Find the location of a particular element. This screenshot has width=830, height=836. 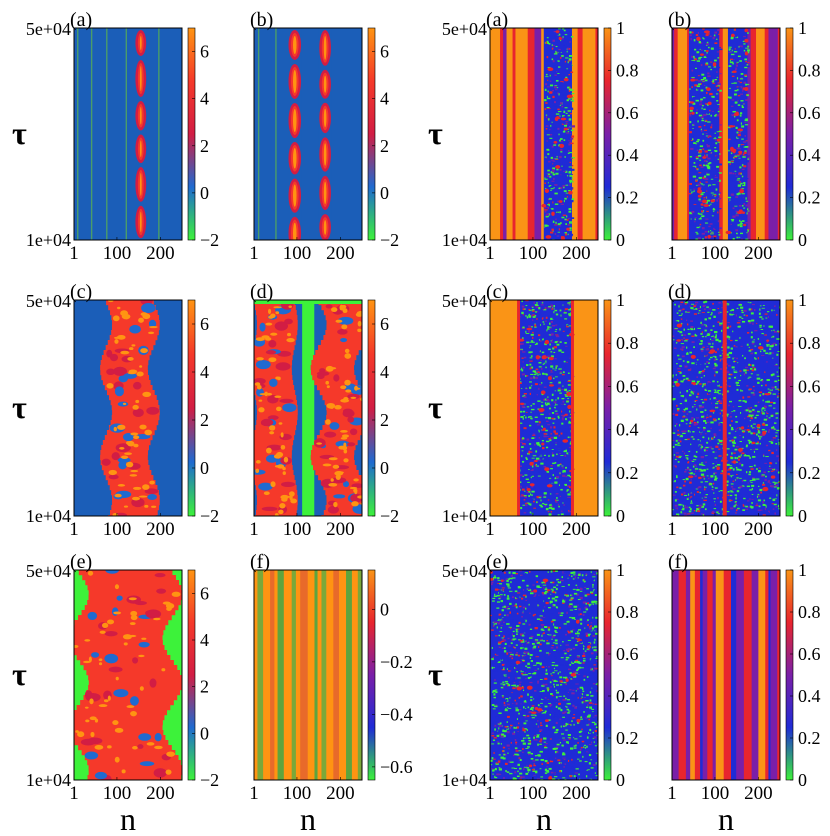

panel-label: (b) is located at coordinates (261, 20).